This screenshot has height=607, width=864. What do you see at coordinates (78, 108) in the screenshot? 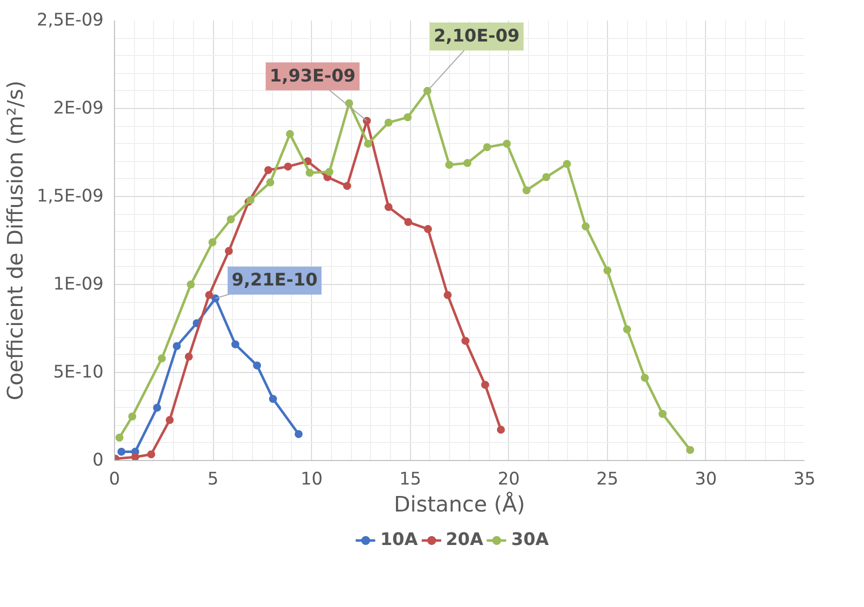
I see `y-tick-label: 2E-09` at bounding box center [78, 108].